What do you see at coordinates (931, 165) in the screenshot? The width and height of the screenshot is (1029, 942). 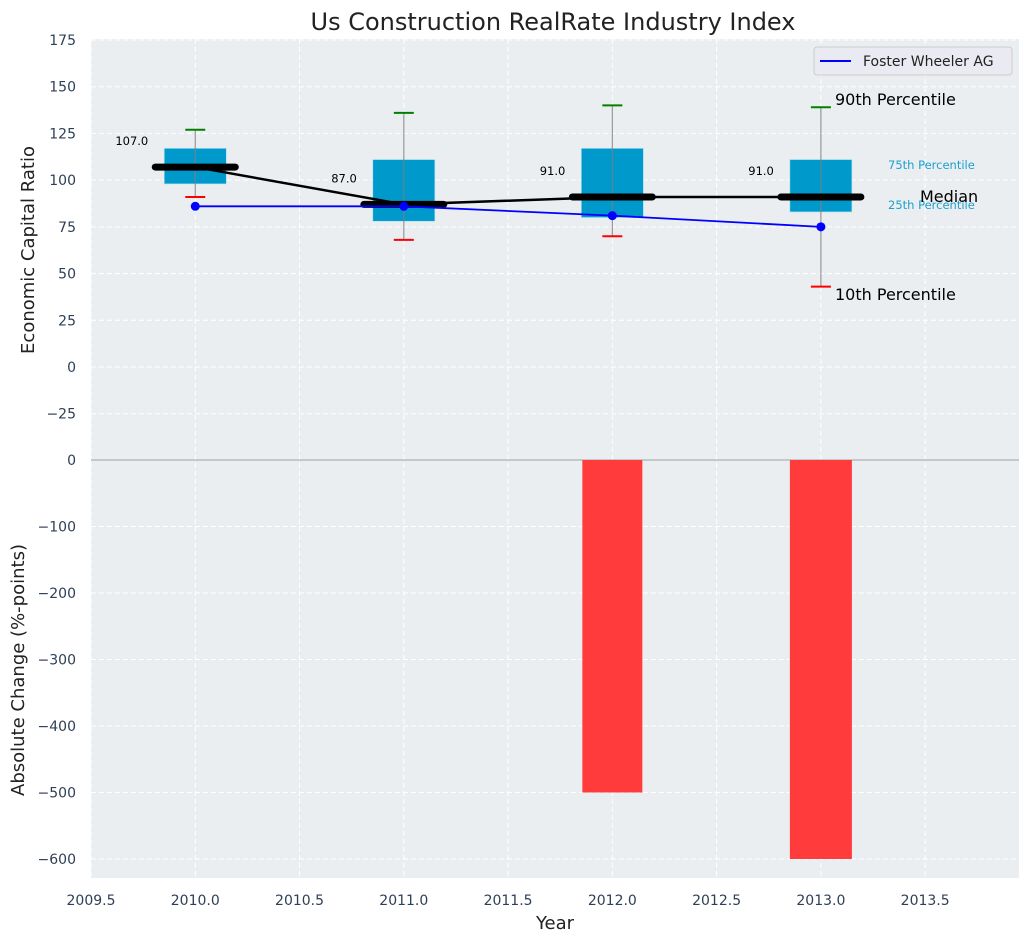 I see `annotation-75th: 75th Percentile` at bounding box center [931, 165].